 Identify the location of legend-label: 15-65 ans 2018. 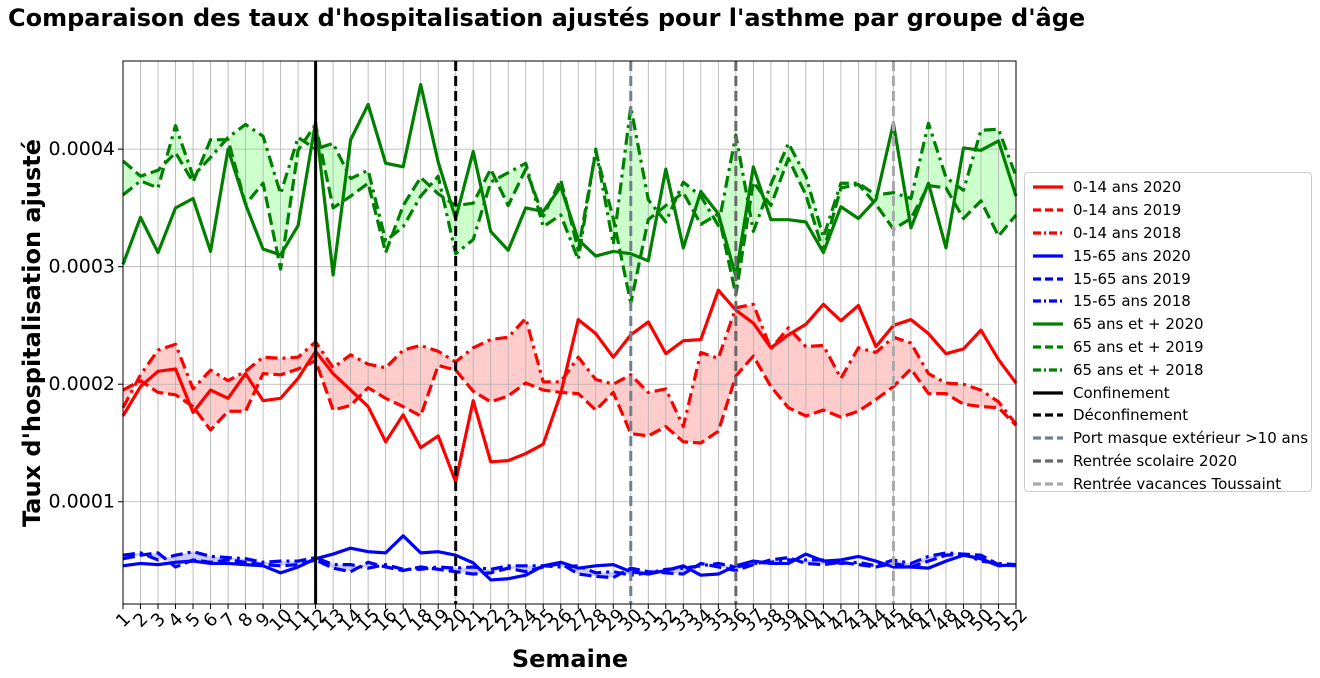
(1132, 301).